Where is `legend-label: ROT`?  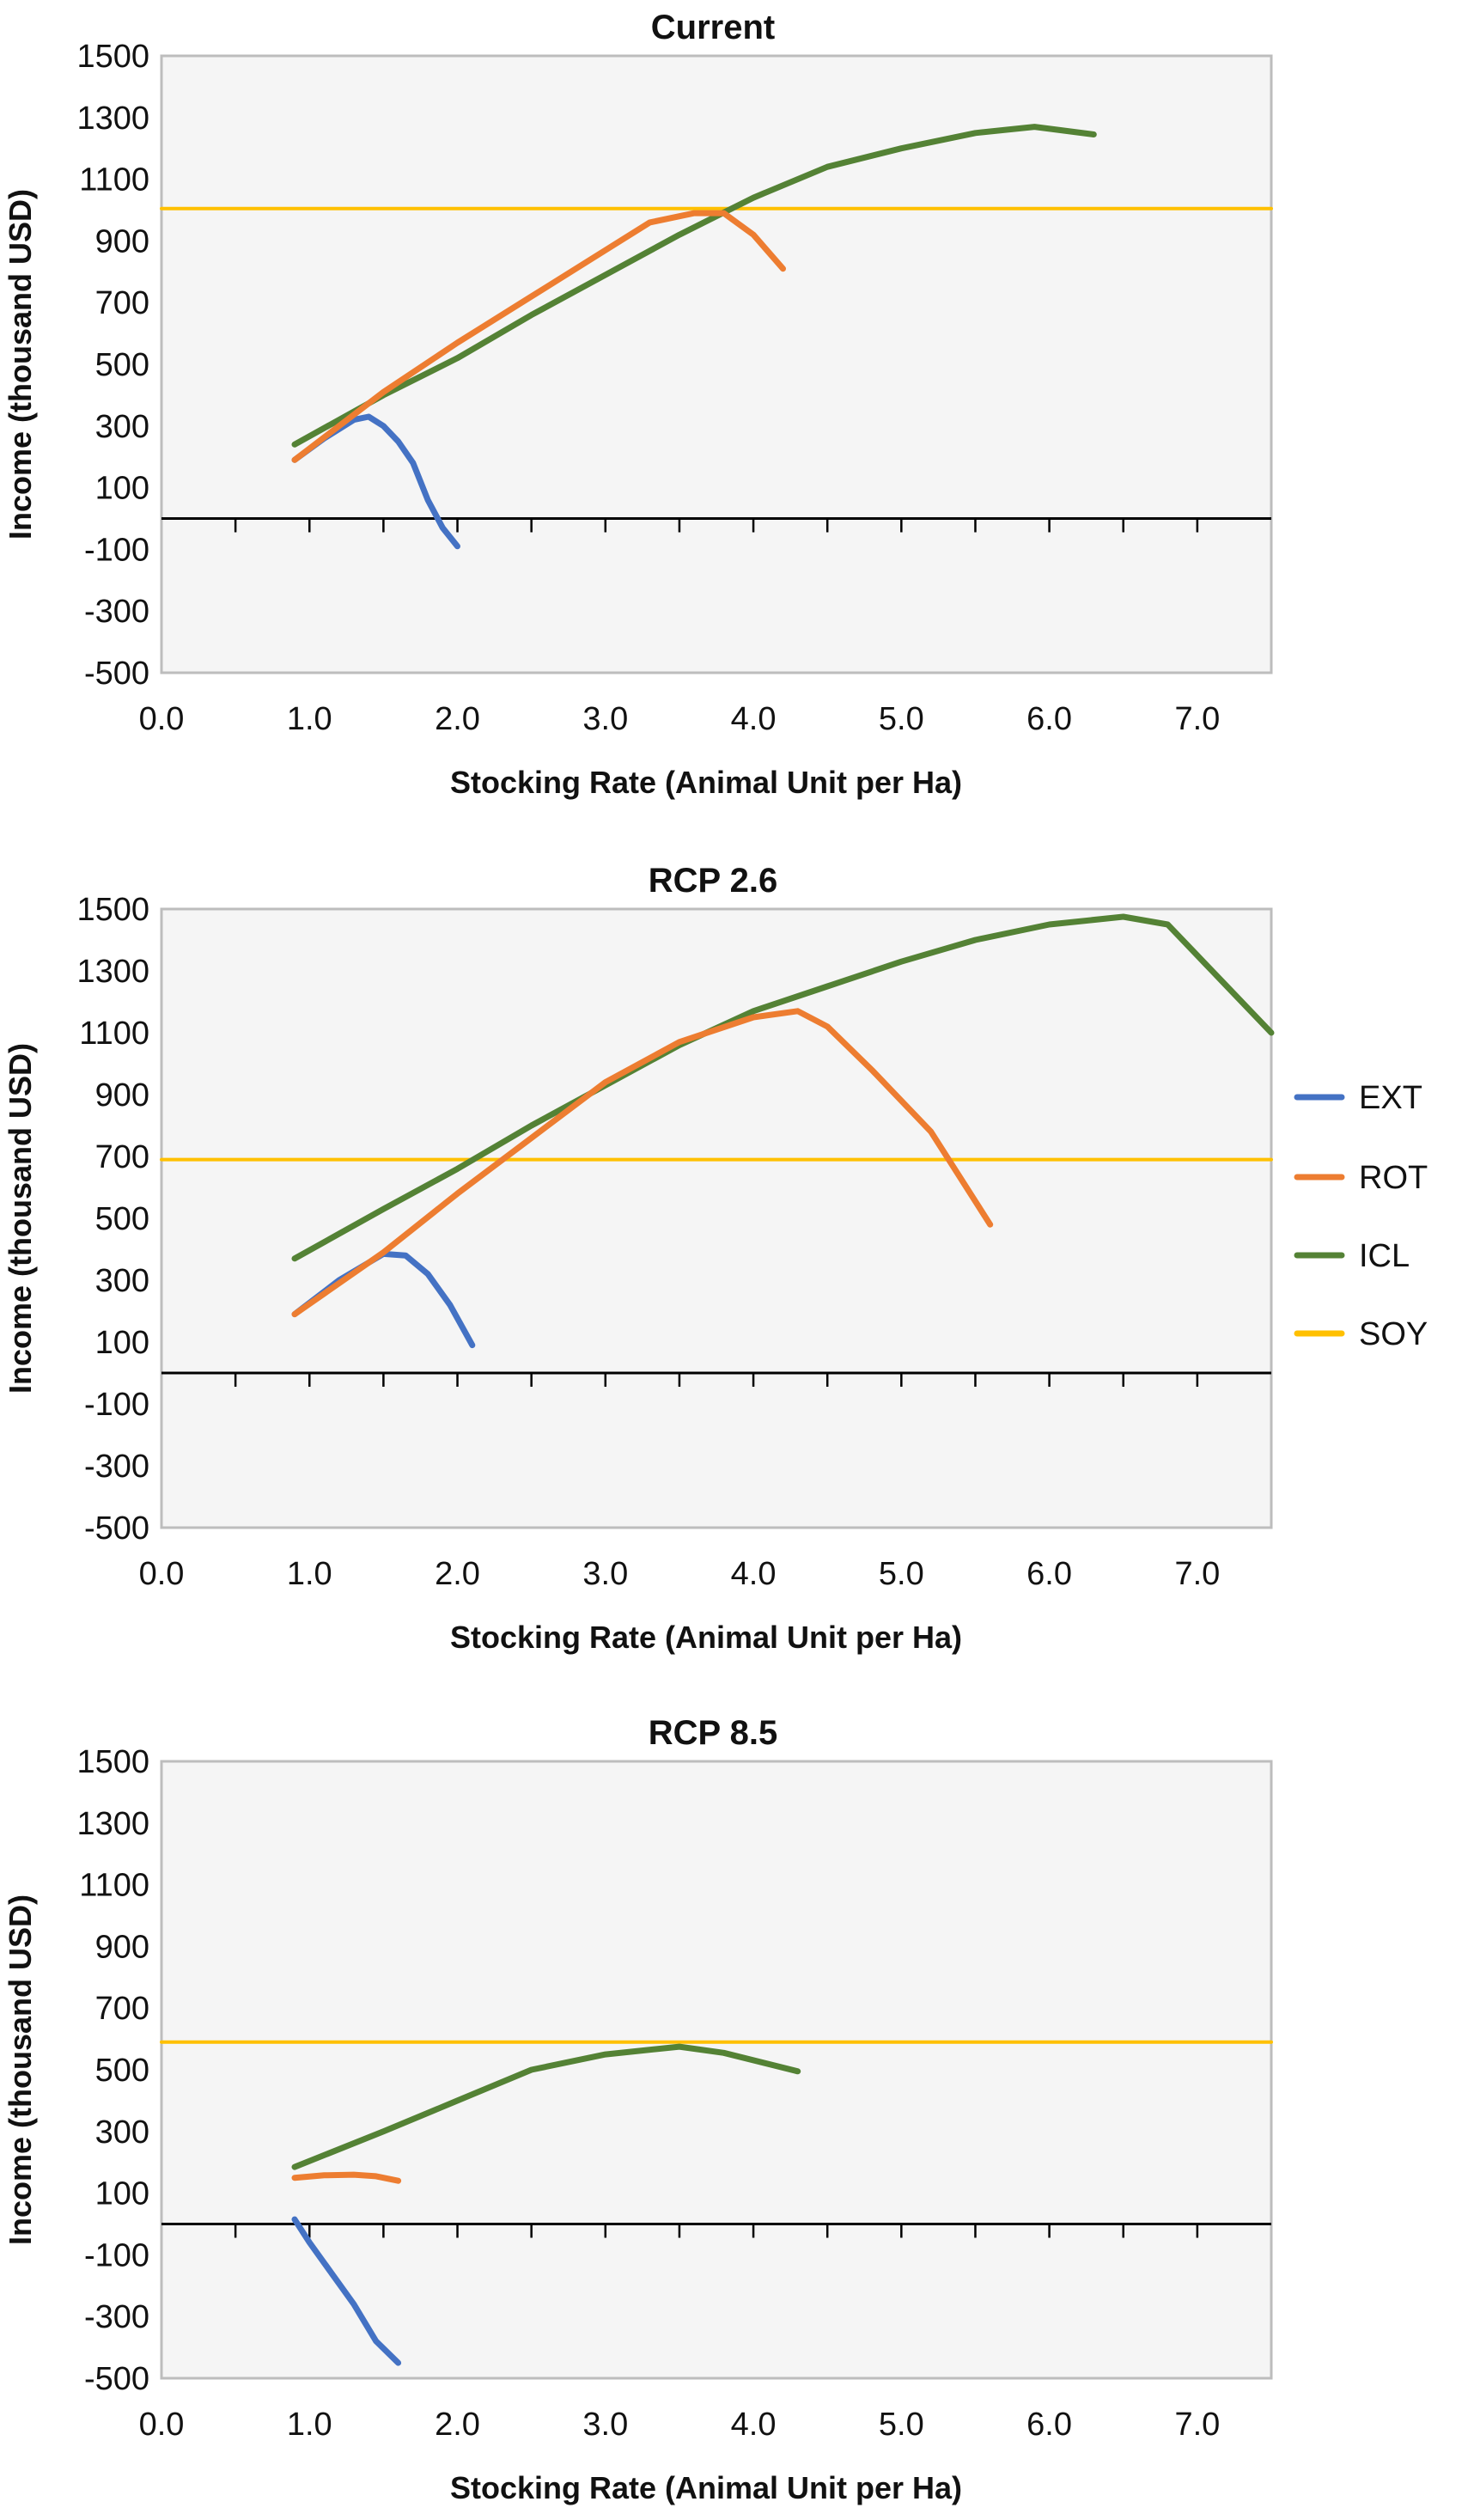 legend-label: ROT is located at coordinates (1393, 1178).